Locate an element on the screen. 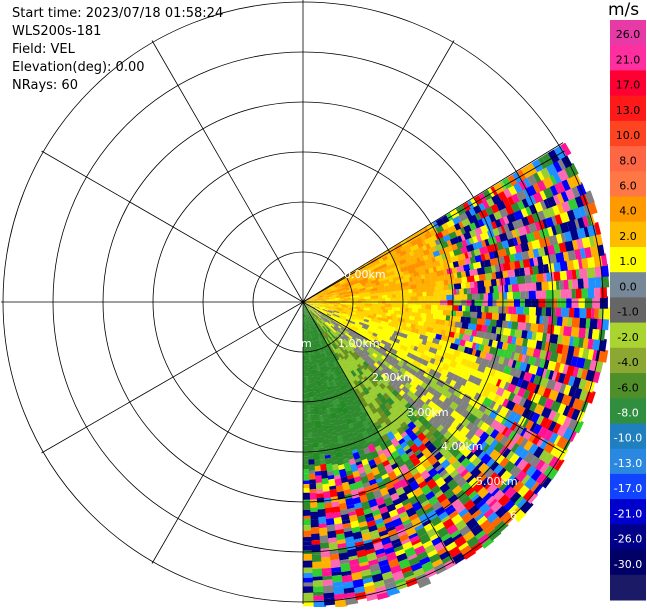  colorbar-tick-label: -30.0 is located at coordinates (628, 564).